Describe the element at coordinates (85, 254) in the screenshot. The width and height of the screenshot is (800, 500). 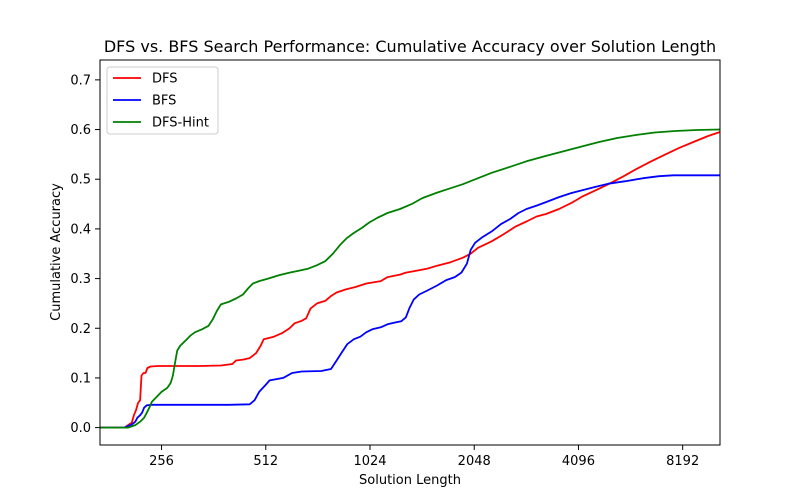
I see `y-axis: 0.0 0.1 0.2 0.3 0.4 0.5 0.6 0.7` at that location.